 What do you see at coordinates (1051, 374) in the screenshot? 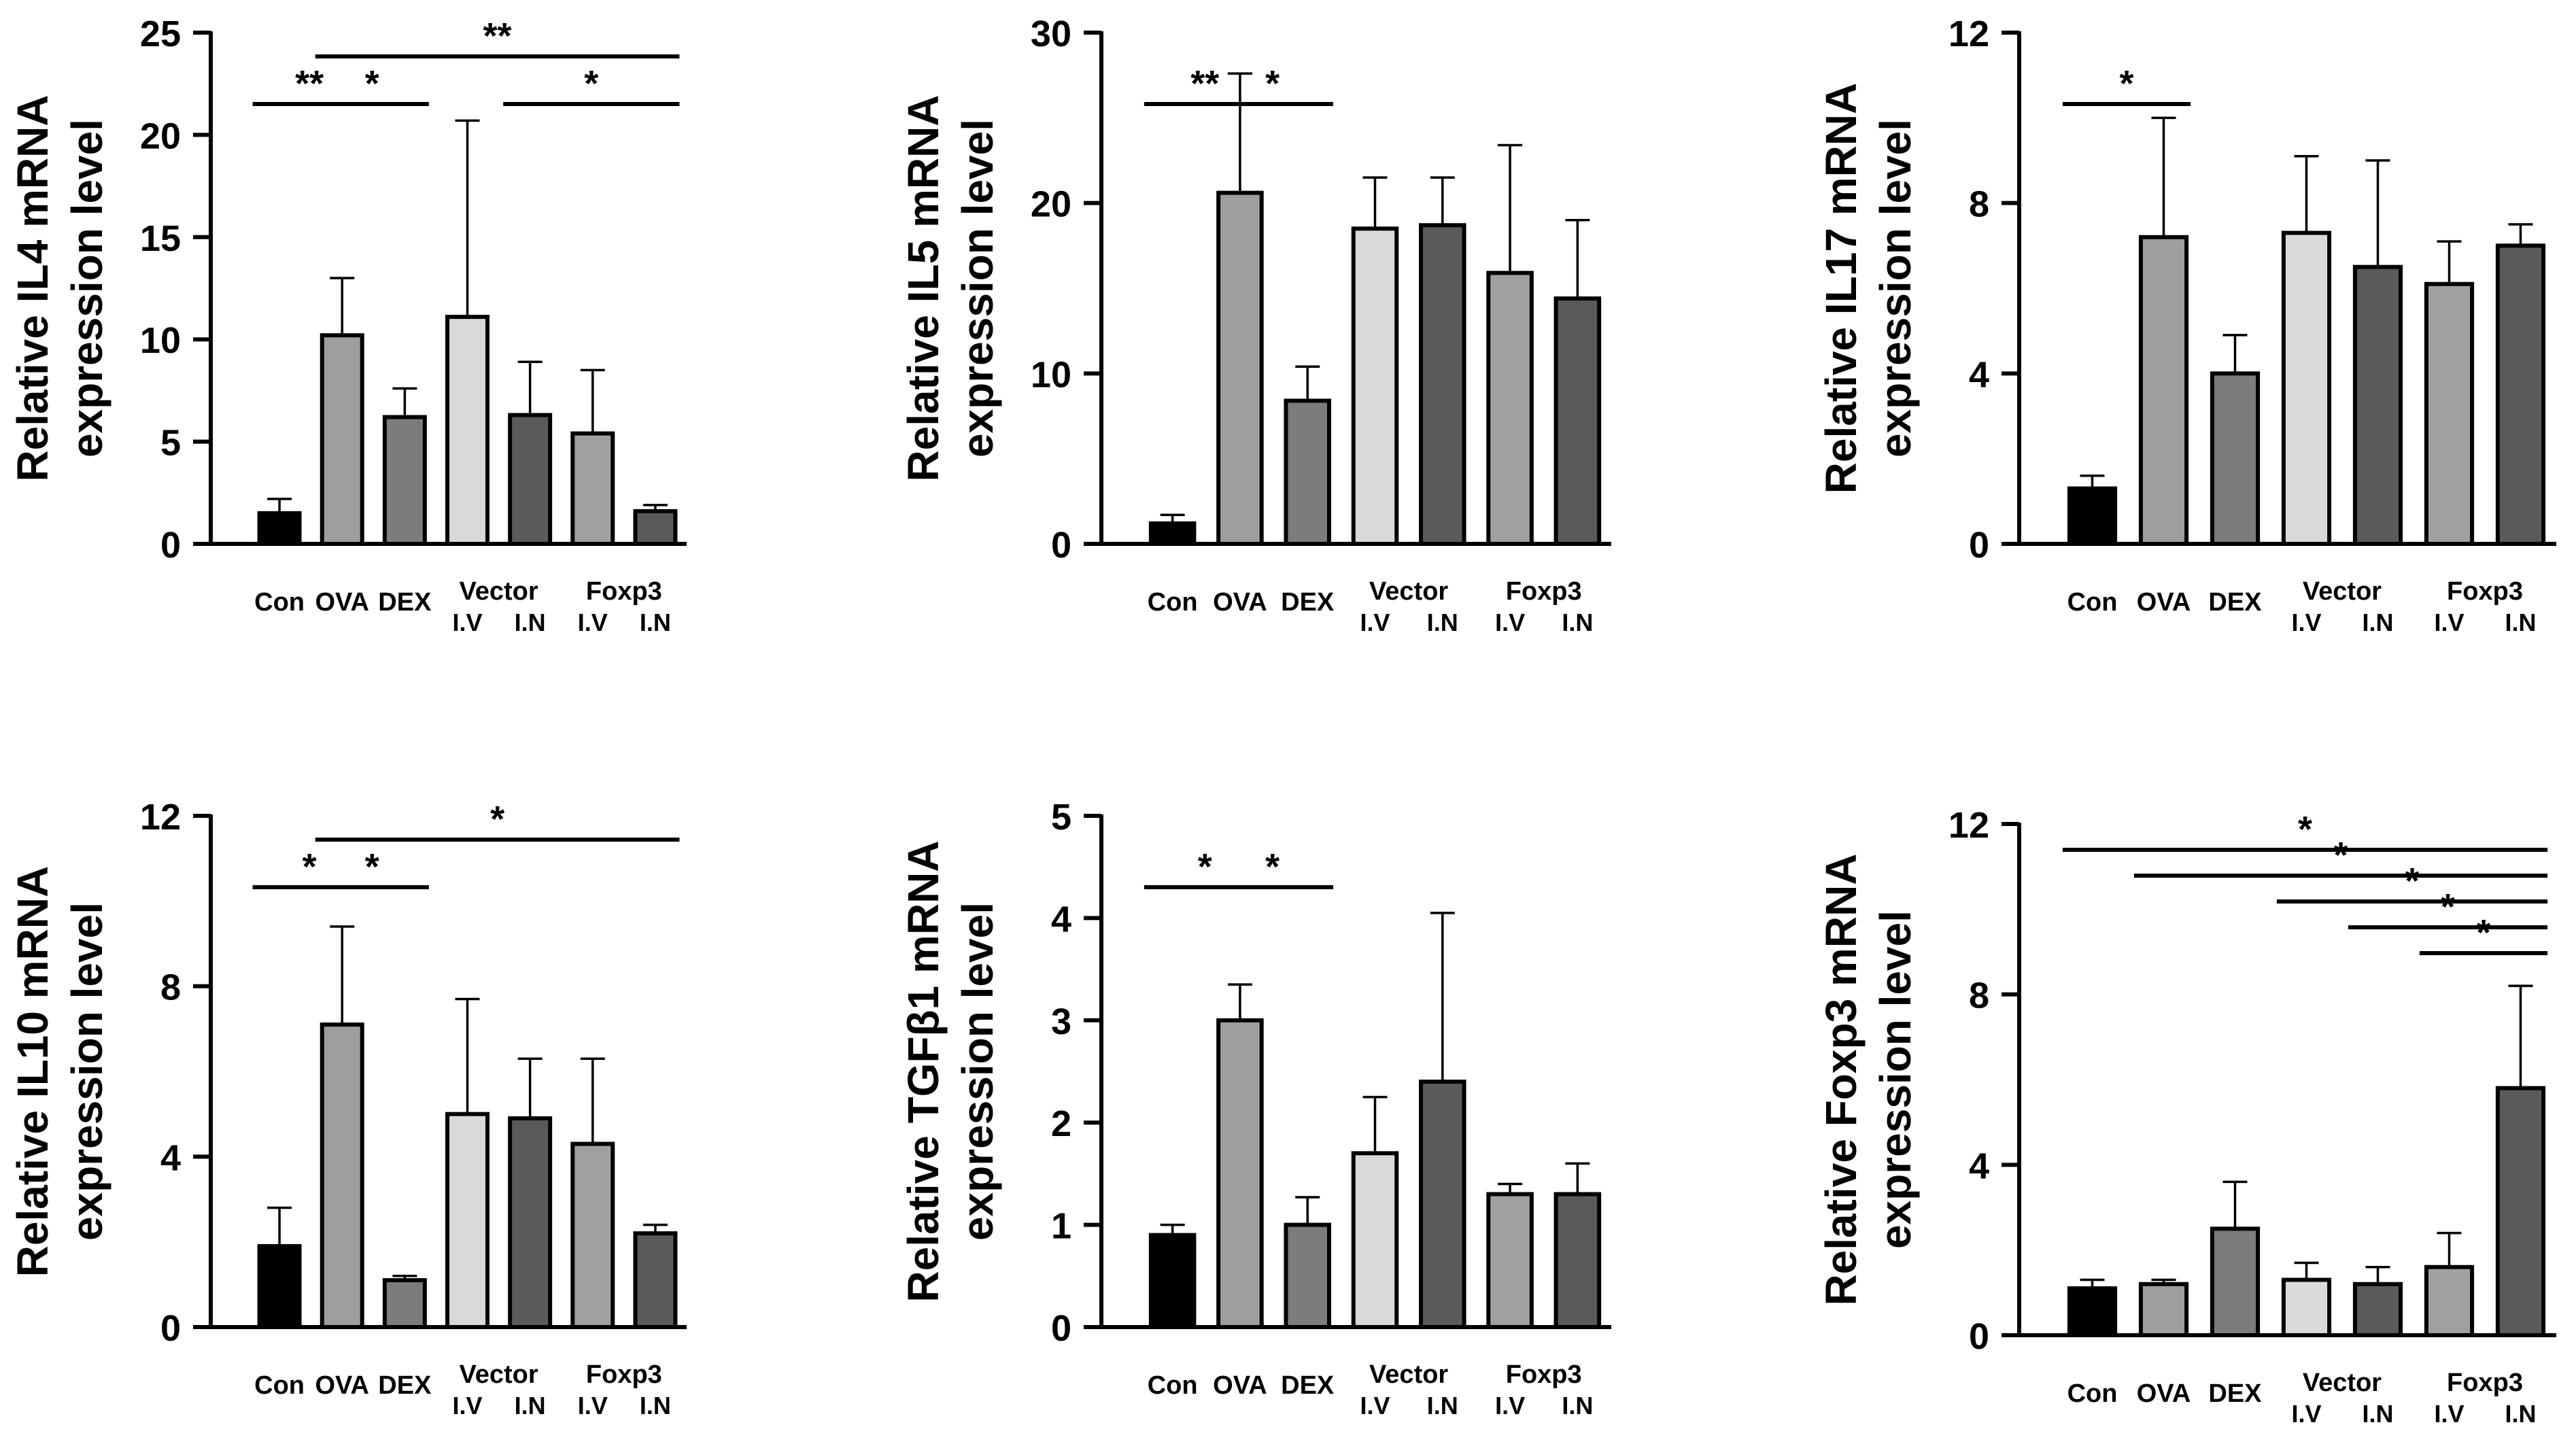
I see `y-tick-label: 10` at bounding box center [1051, 374].